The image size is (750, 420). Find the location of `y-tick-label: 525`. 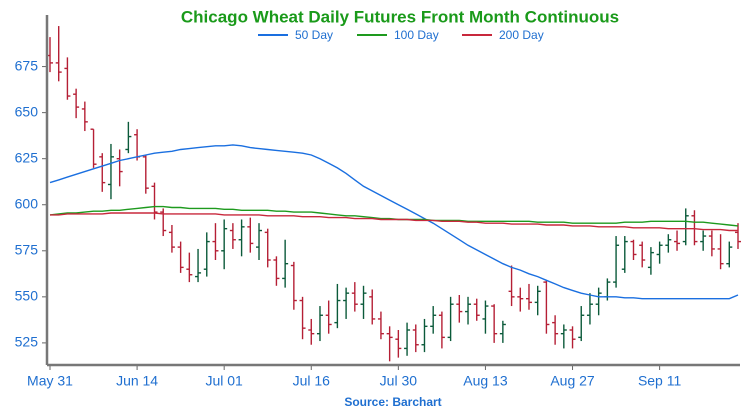

y-tick-label: 525 is located at coordinates (27, 342).